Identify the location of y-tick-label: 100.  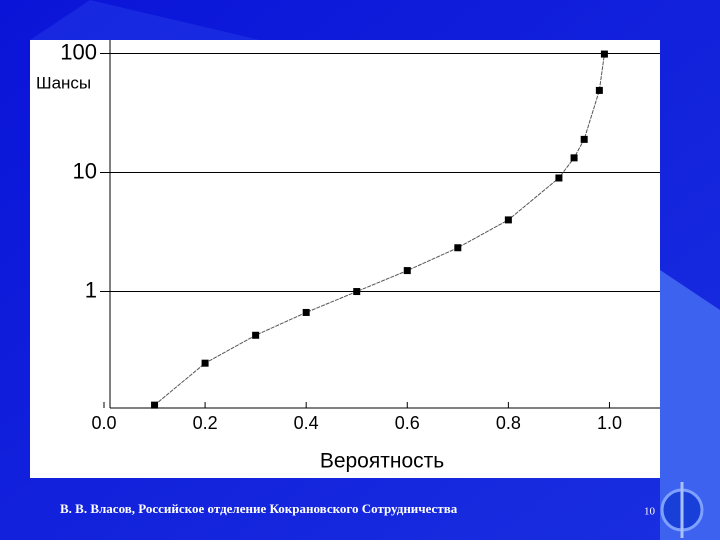
(78, 51).